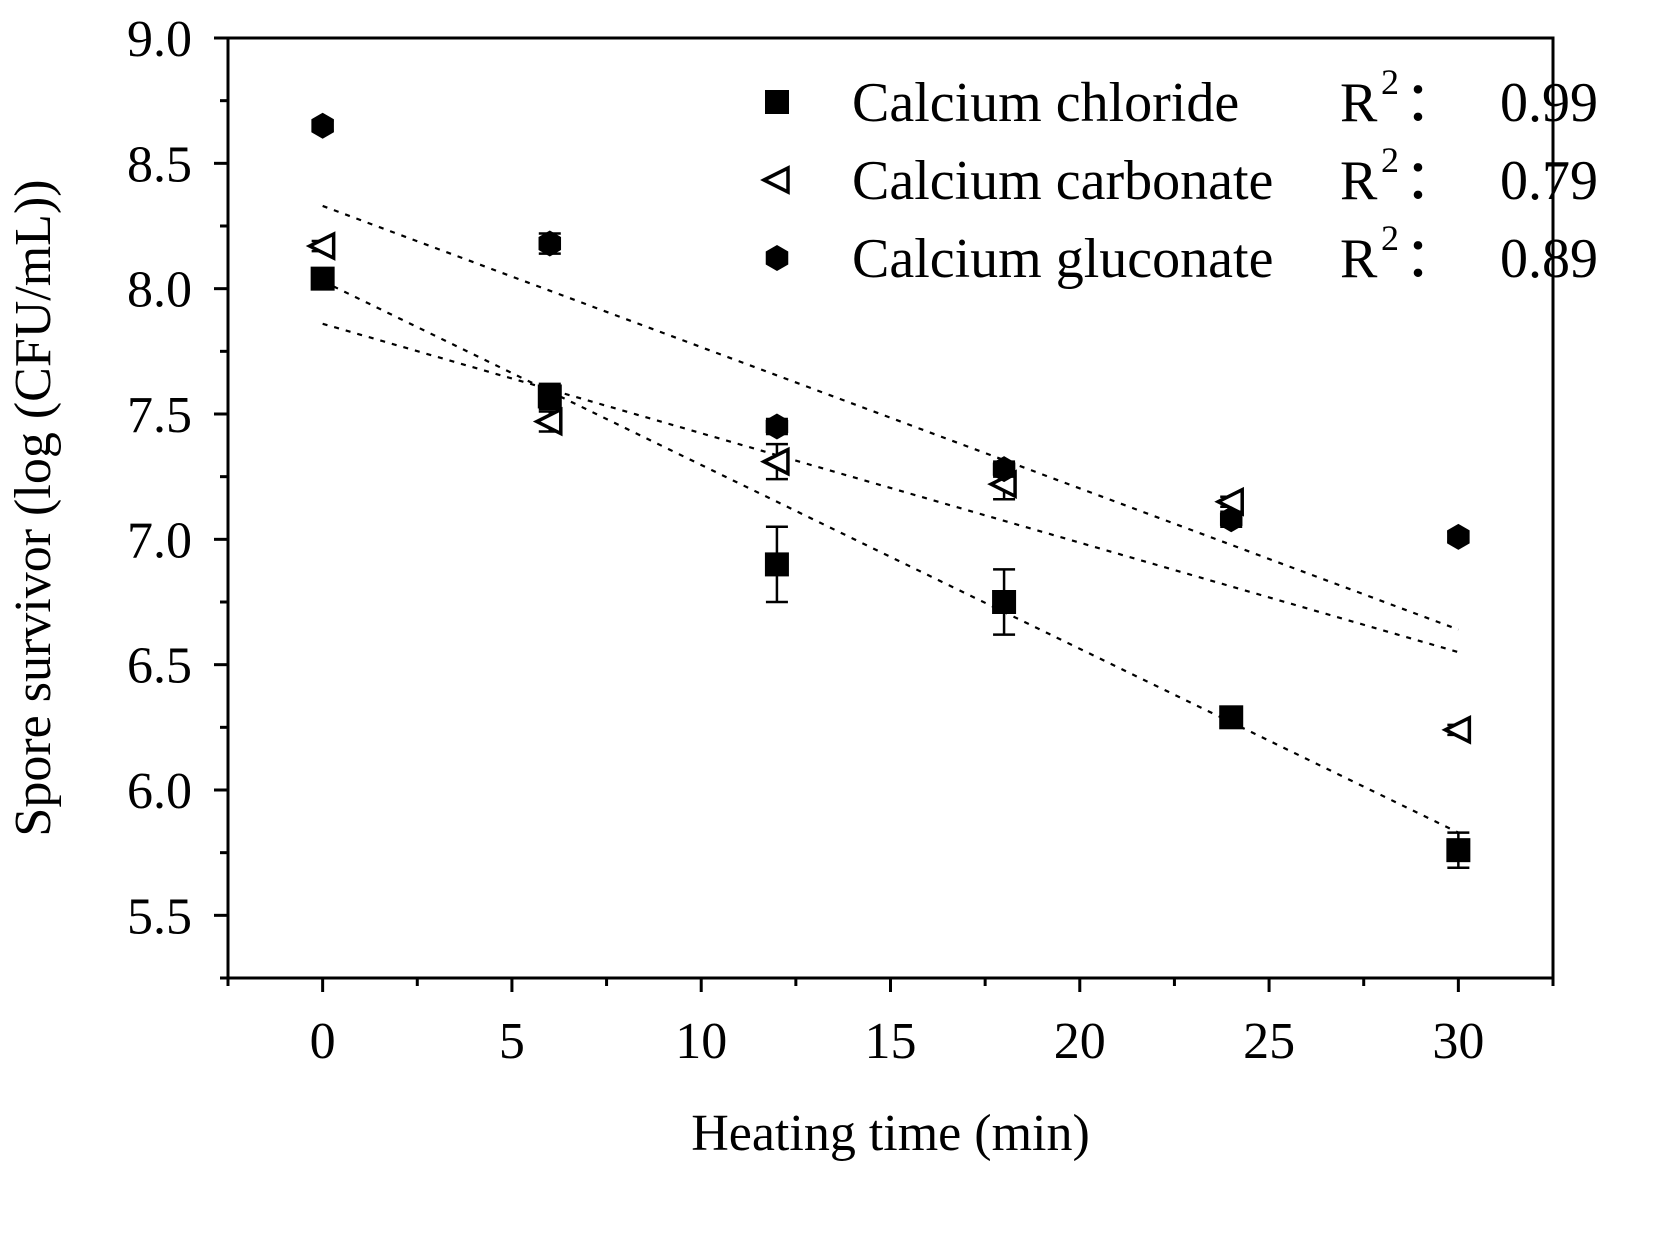  What do you see at coordinates (159, 415) in the screenshot?
I see `y-tick-label: 7.5` at bounding box center [159, 415].